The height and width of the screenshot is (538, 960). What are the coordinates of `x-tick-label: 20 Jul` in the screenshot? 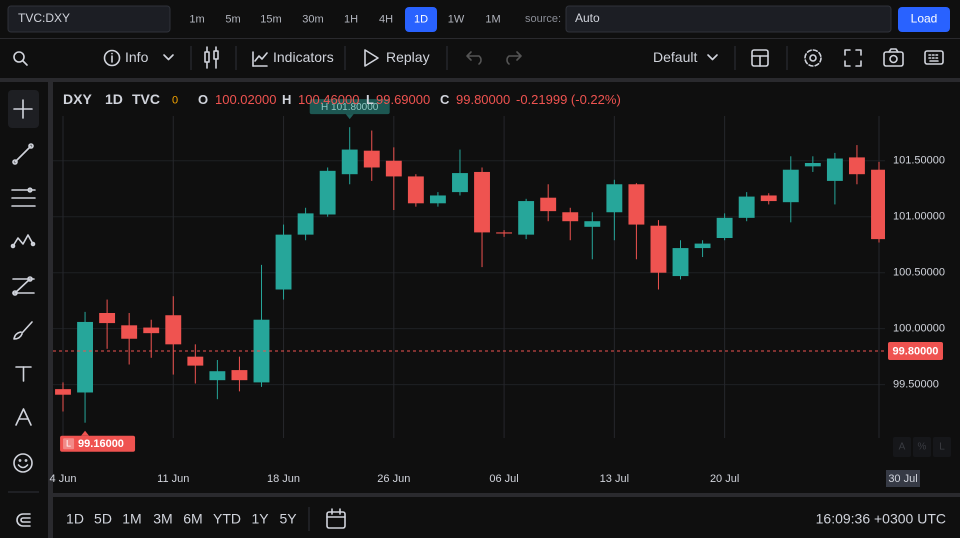 It's located at (724, 479).